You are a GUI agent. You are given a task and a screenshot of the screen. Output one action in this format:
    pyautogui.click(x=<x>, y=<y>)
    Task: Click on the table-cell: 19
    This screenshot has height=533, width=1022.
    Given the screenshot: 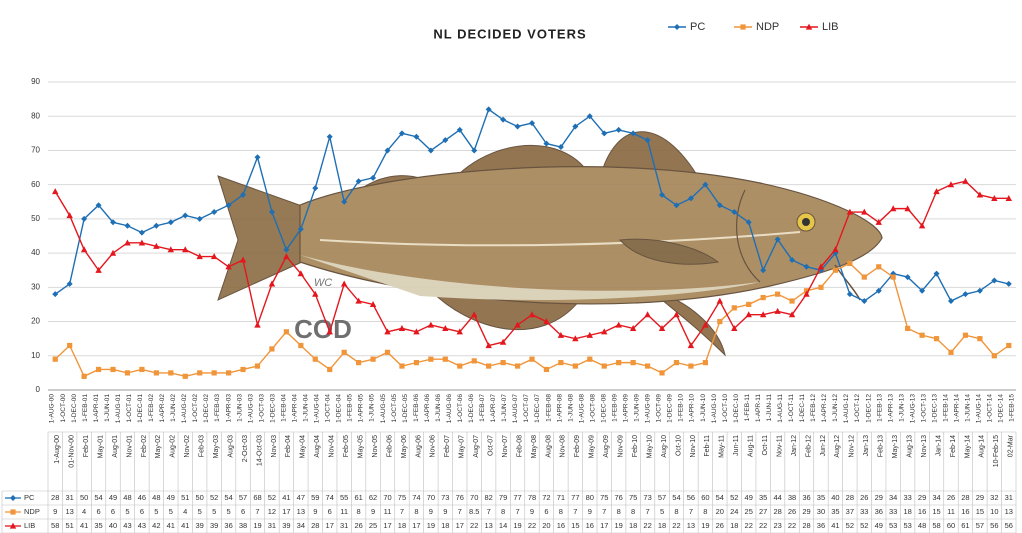 What is the action you would take?
    pyautogui.click(x=517, y=525)
    